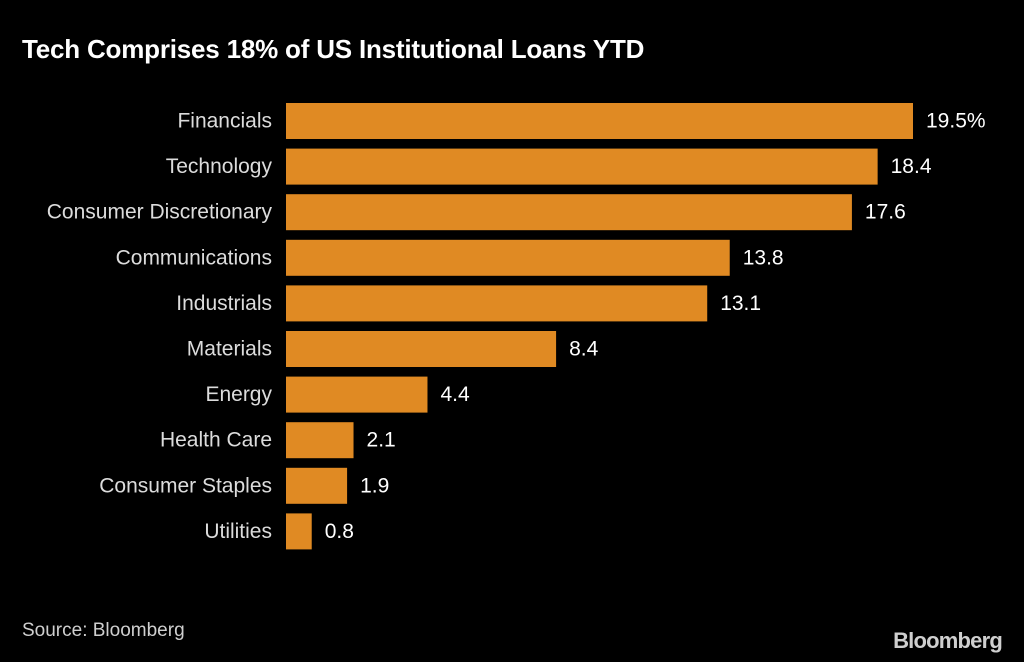 Image resolution: width=1024 pixels, height=662 pixels. What do you see at coordinates (763, 257) in the screenshot?
I see `value-label: 13.8` at bounding box center [763, 257].